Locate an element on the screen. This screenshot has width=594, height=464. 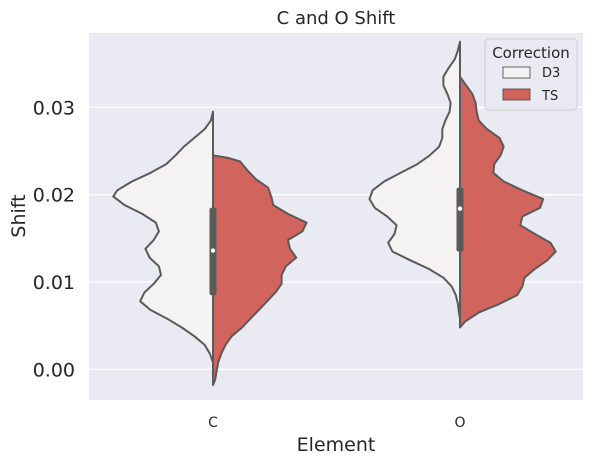
violin-o-ts is located at coordinates (508, 202).